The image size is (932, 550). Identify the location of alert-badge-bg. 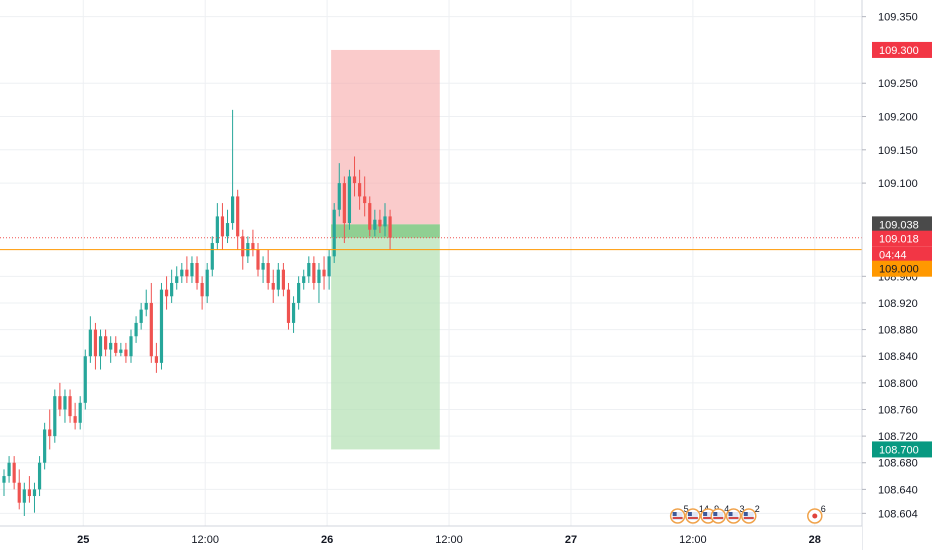
(902, 268).